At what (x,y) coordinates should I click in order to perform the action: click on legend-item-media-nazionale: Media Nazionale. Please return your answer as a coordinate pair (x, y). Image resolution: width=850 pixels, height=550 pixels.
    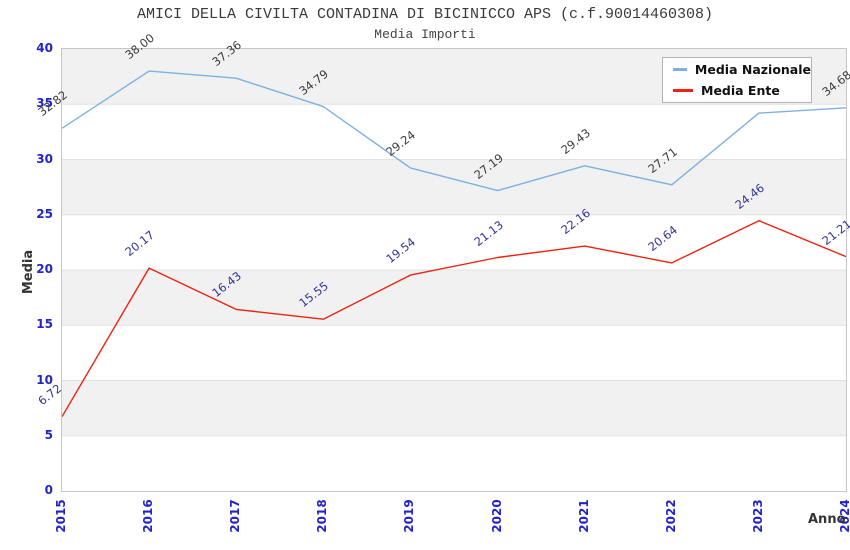
    Looking at the image, I should click on (742, 69).